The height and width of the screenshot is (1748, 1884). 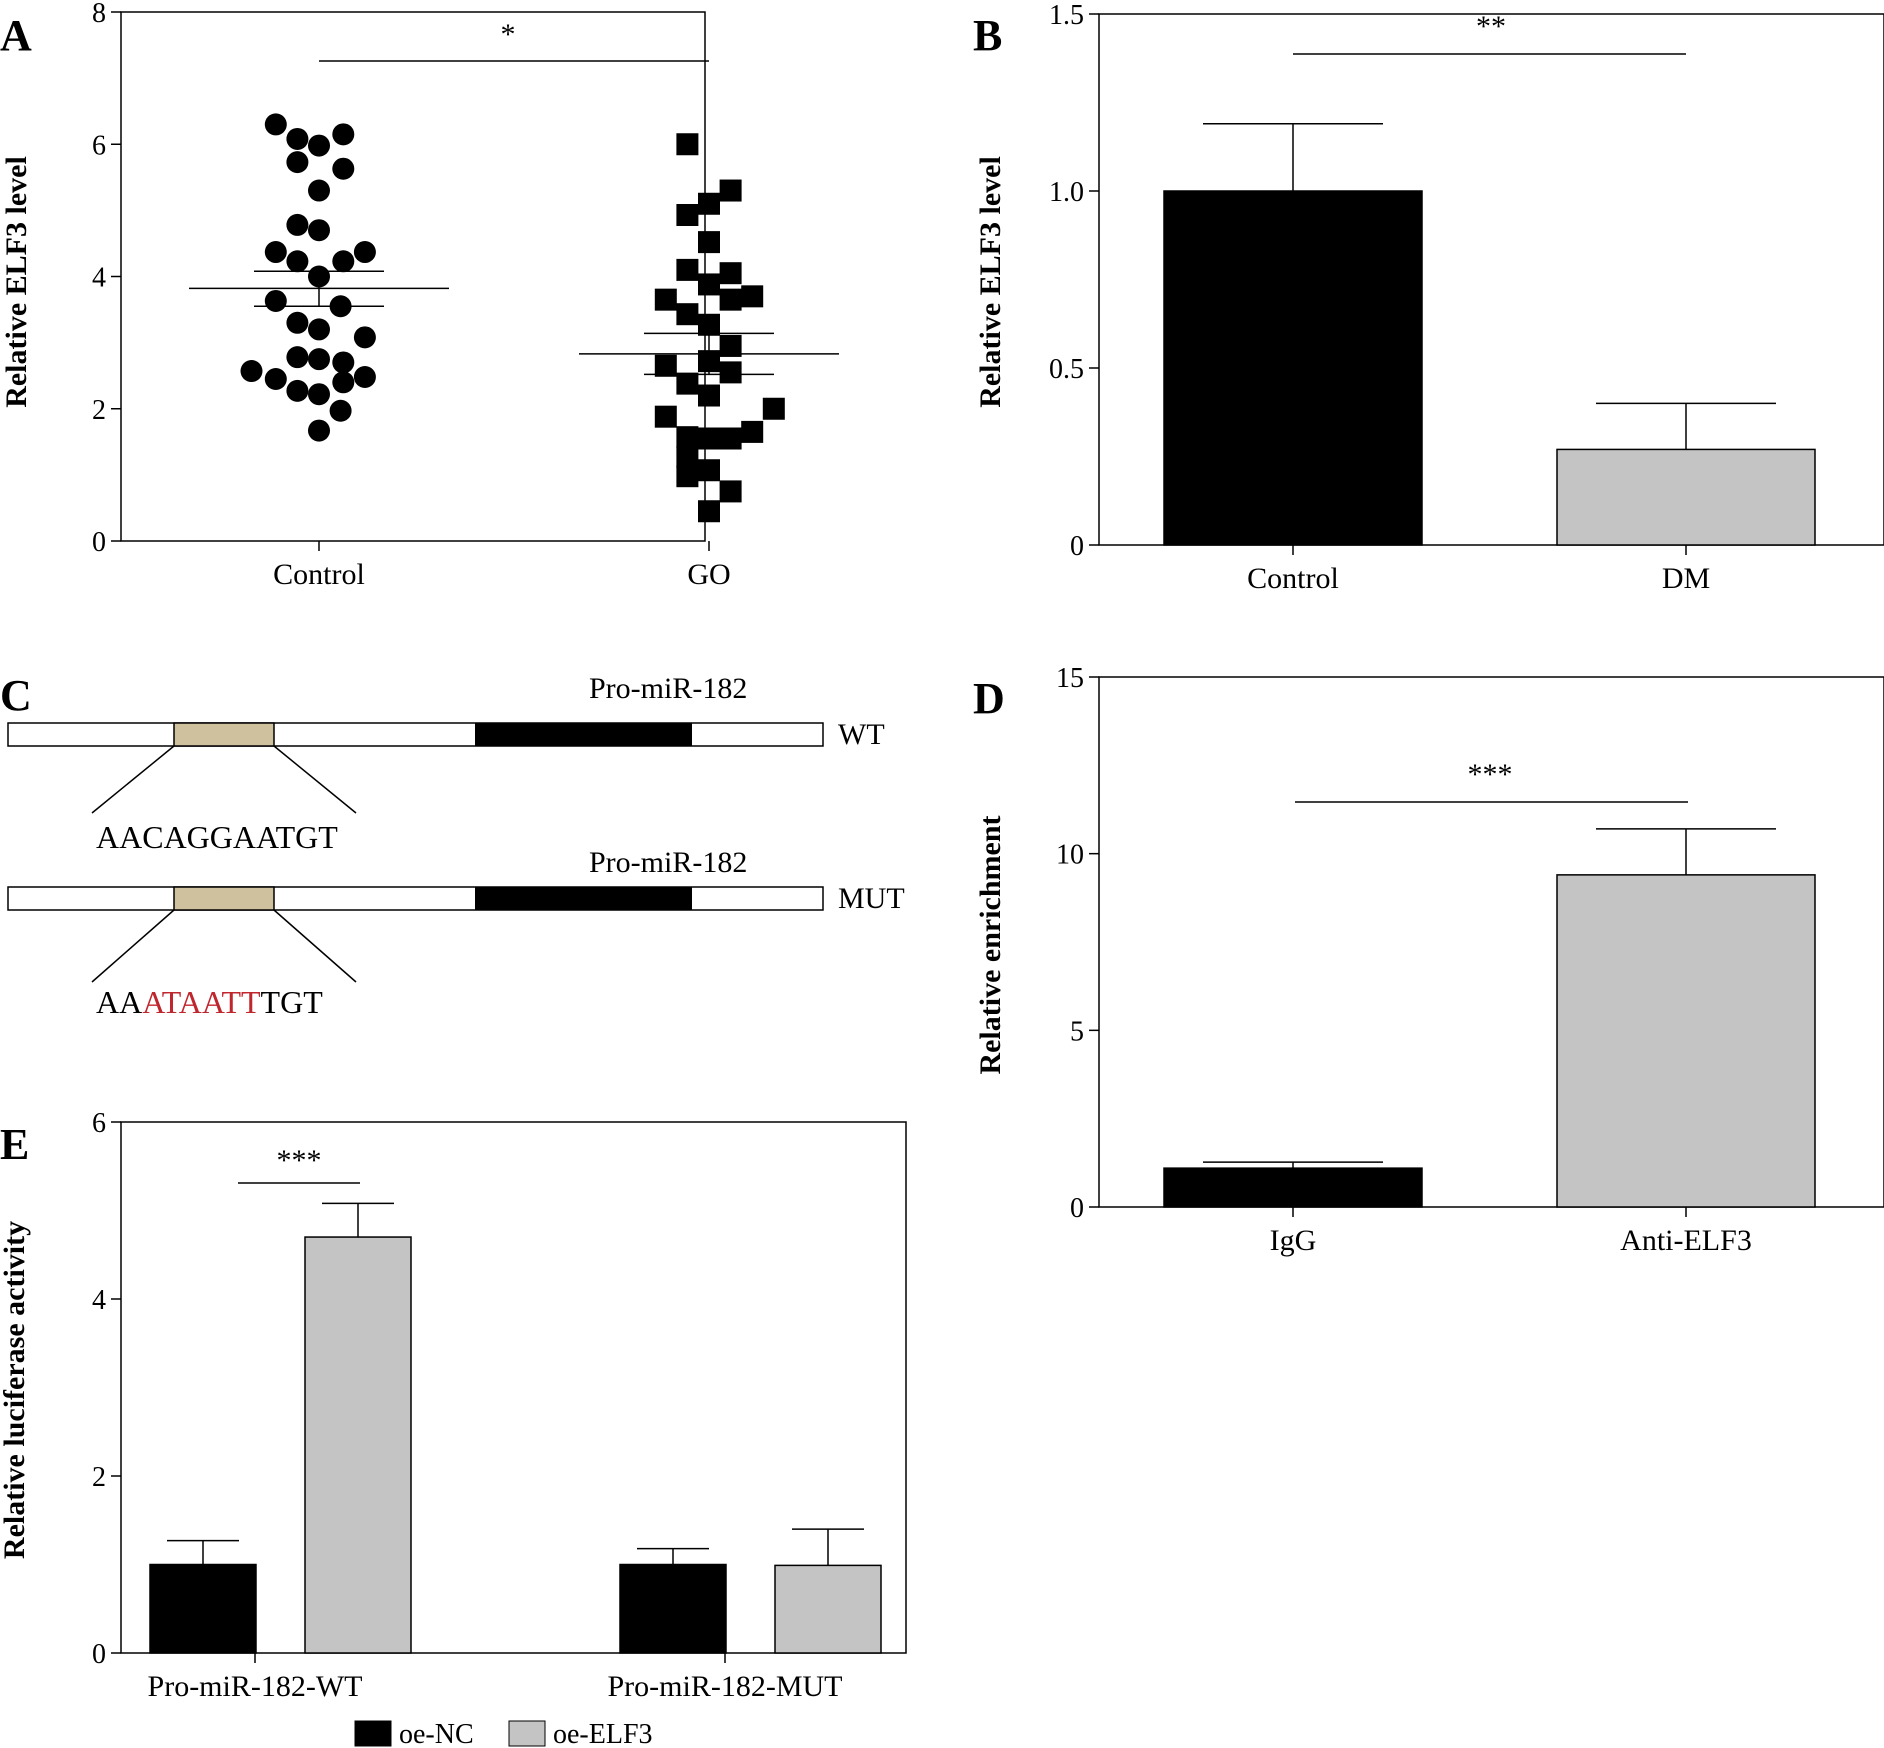 I want to click on panel-e-oe-nc-mut-bar, so click(x=673, y=1608).